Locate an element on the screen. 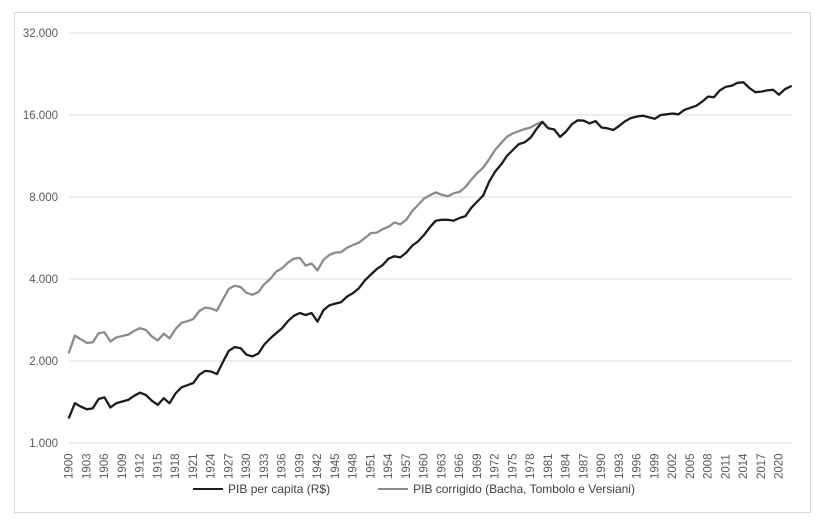 The width and height of the screenshot is (828, 530). x-tick-label: 1999 is located at coordinates (655, 466).